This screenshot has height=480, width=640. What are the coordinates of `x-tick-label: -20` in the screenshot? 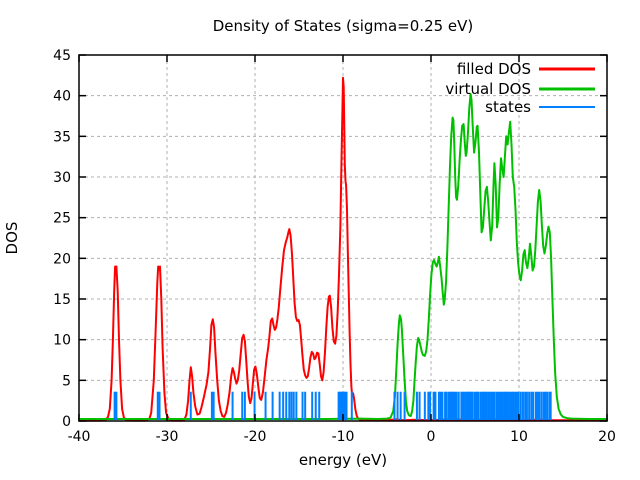 It's located at (255, 437).